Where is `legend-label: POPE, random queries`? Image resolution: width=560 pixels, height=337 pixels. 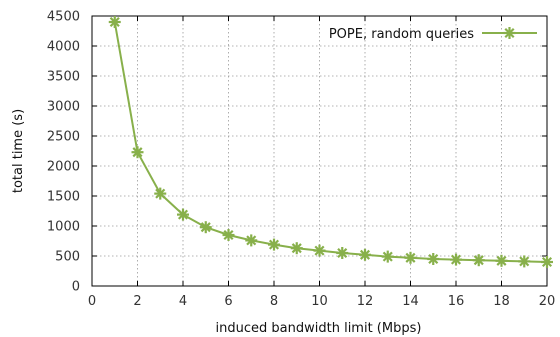
legend-label: POPE, random queries is located at coordinates (401, 34).